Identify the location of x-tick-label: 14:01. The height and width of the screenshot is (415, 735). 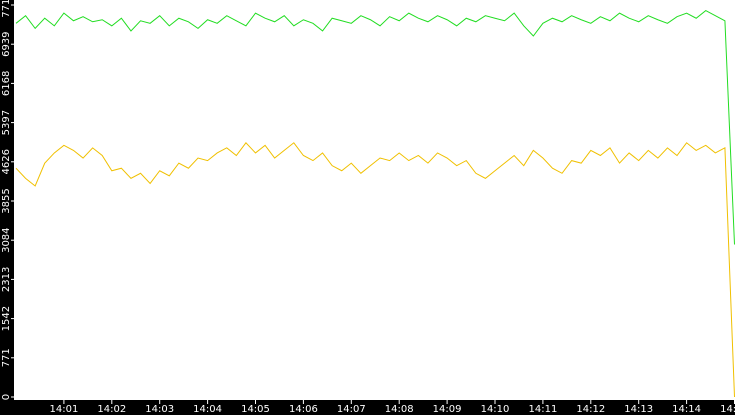
(63, 409).